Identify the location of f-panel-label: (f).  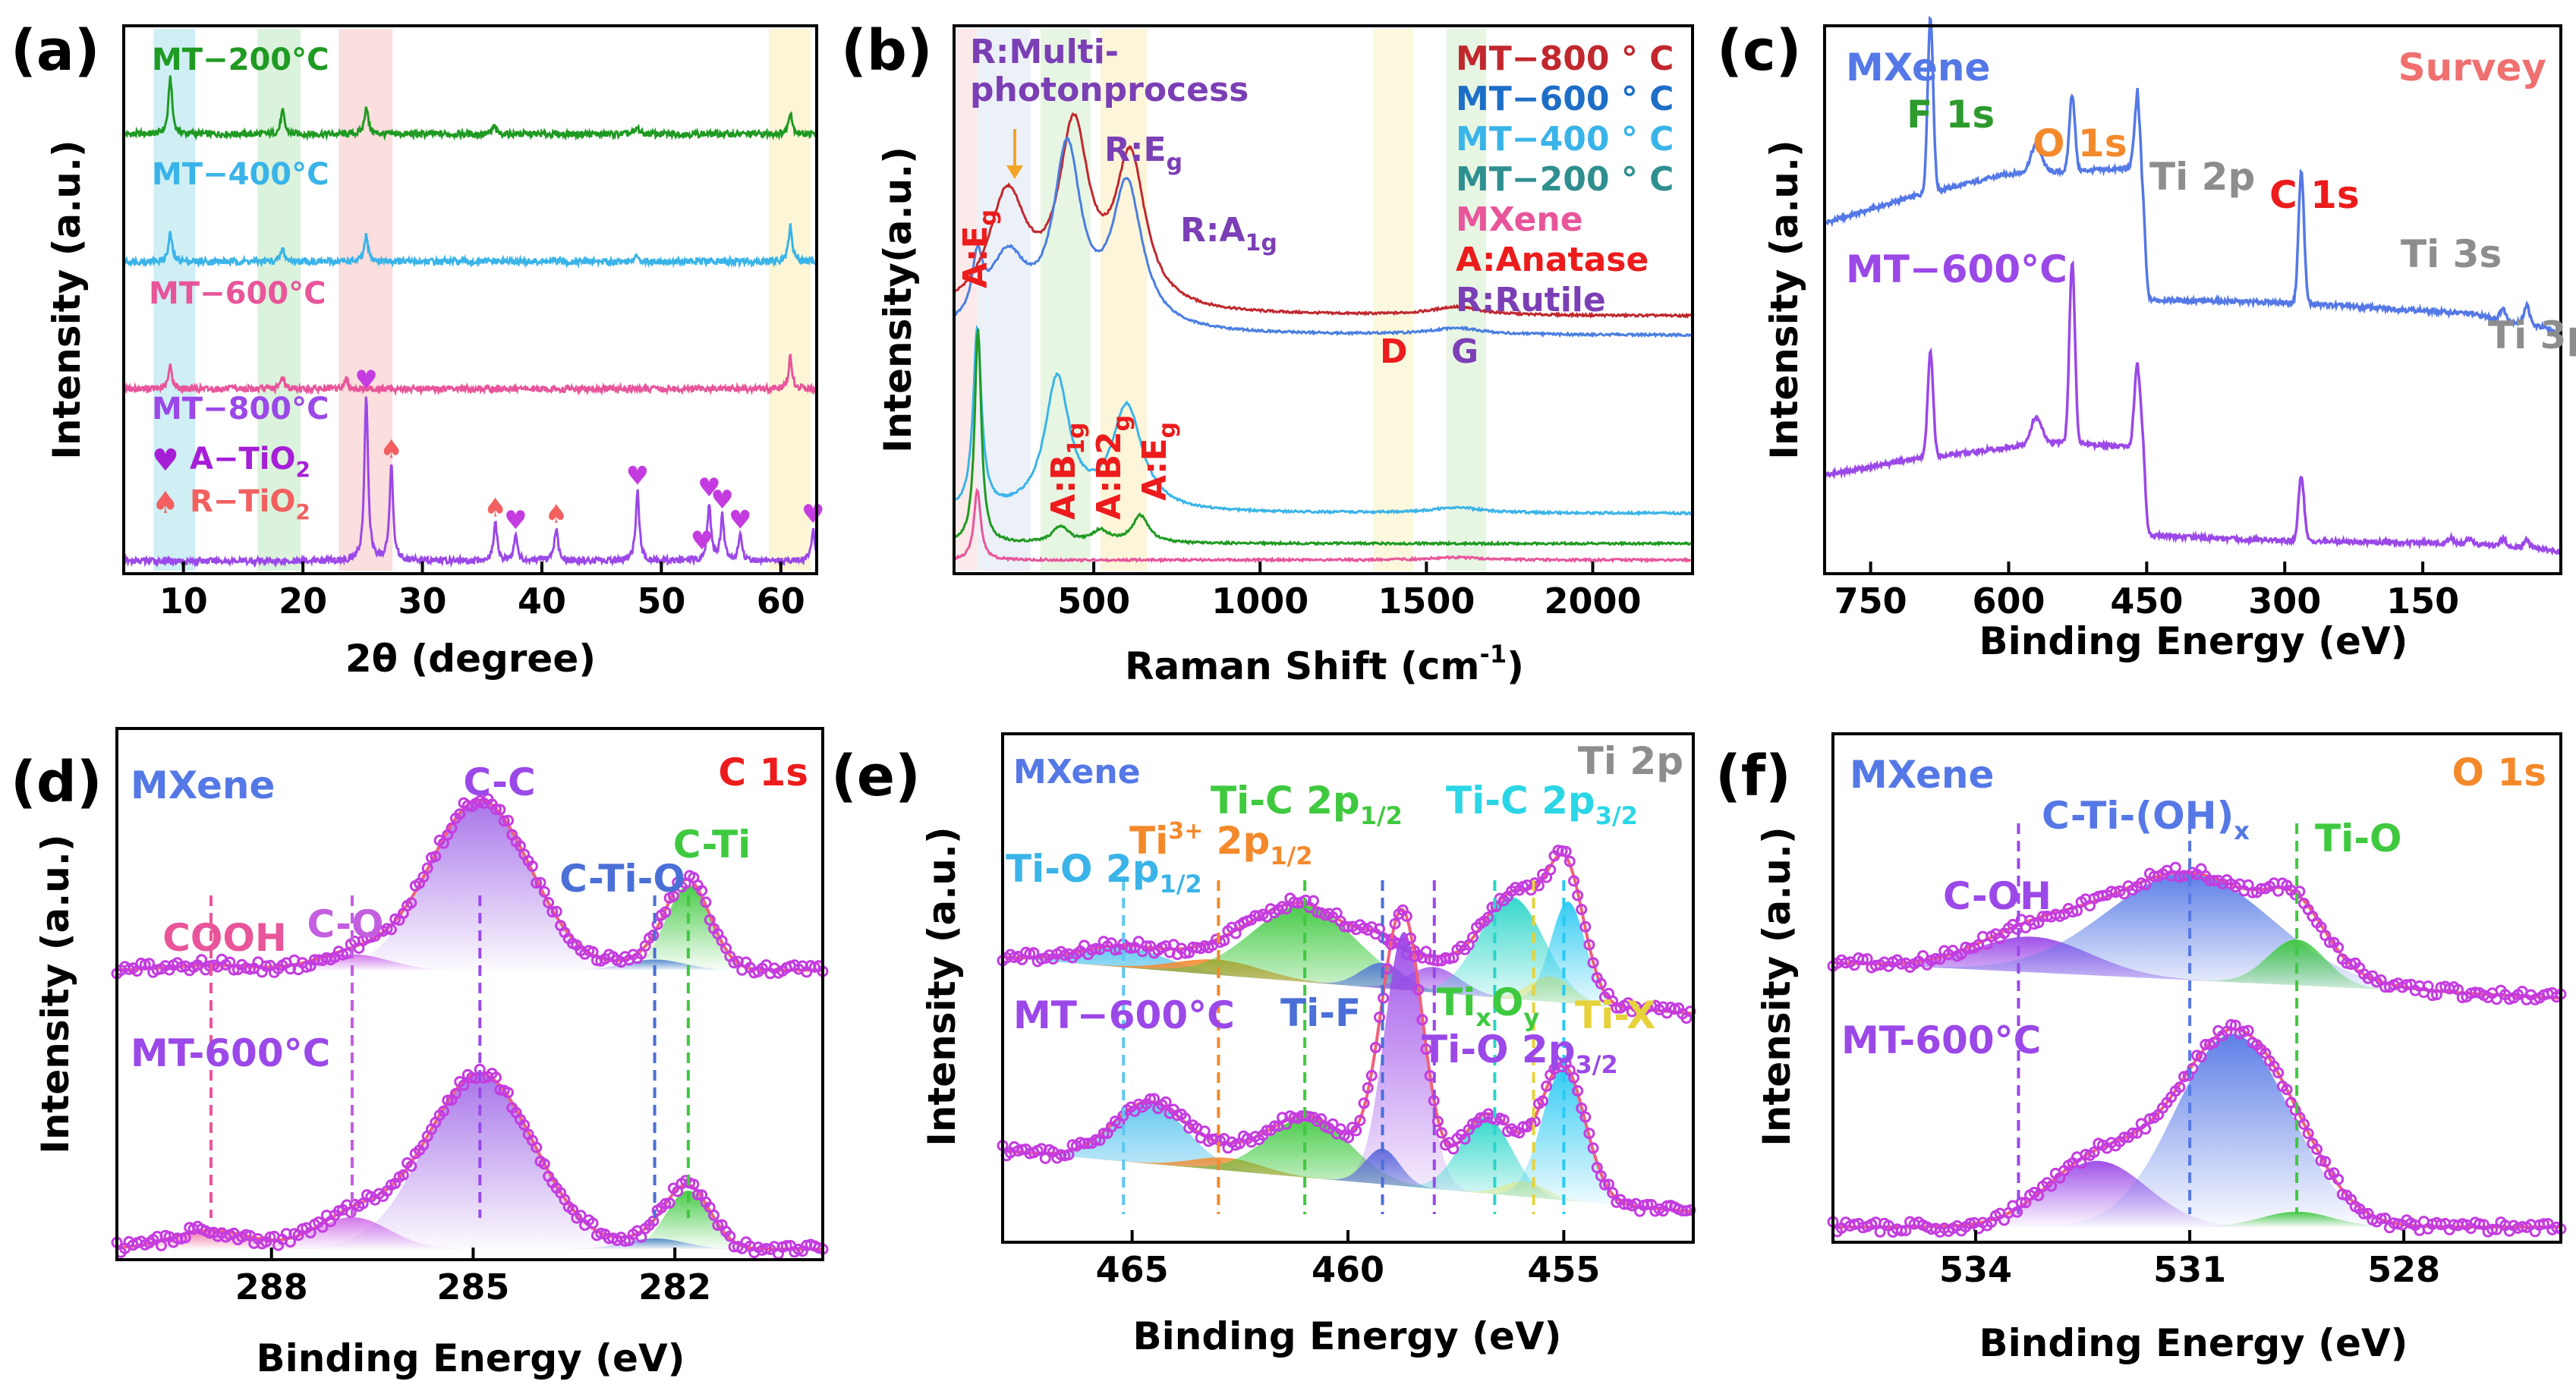
(1753, 777).